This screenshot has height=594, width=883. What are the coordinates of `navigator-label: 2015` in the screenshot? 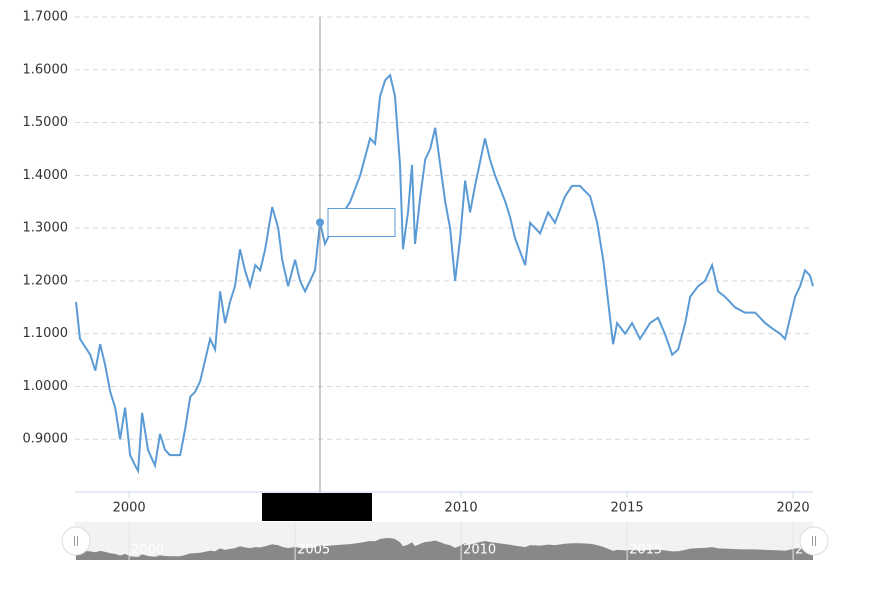 It's located at (645, 550).